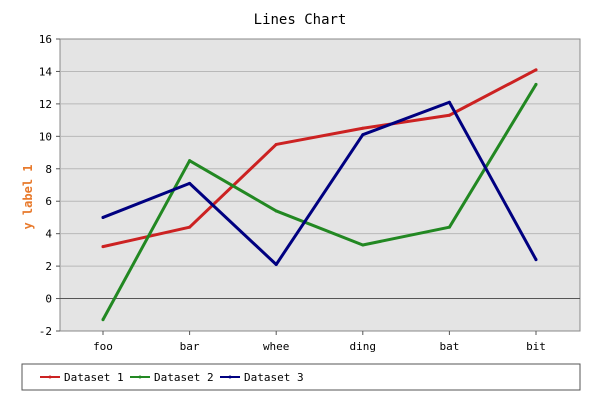  I want to click on x-tick-label: bat, so click(449, 346).